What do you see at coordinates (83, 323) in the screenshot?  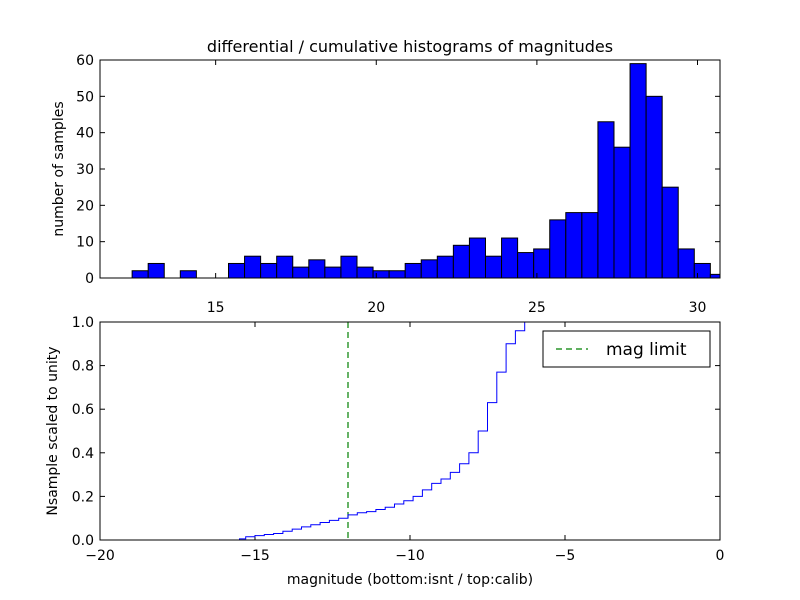 I see `bottom-y-tick-label: 1.0` at bounding box center [83, 323].